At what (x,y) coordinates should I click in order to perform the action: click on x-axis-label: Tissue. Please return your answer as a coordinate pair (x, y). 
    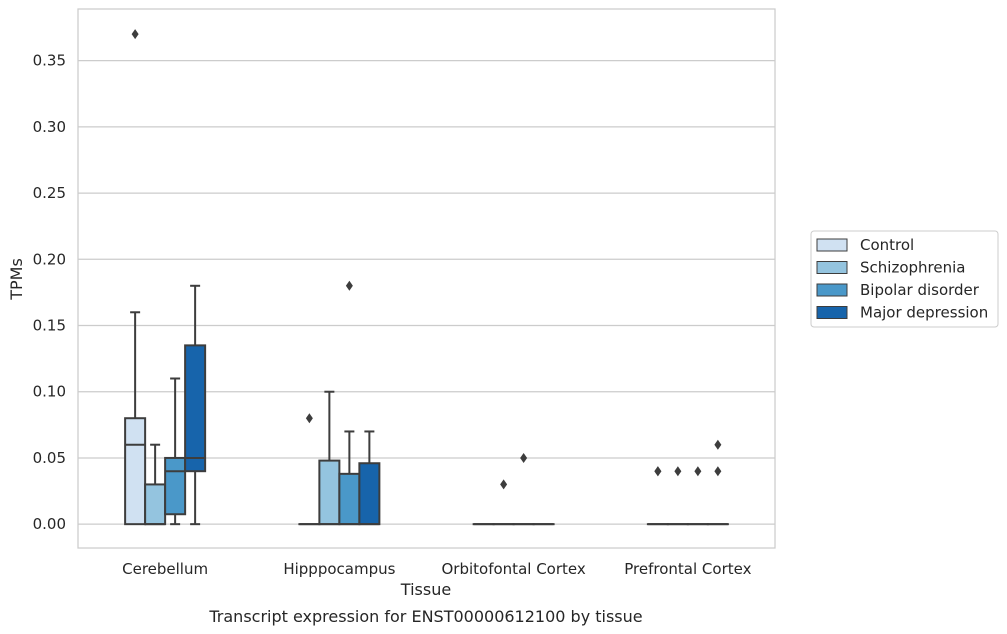
    Looking at the image, I should click on (425, 589).